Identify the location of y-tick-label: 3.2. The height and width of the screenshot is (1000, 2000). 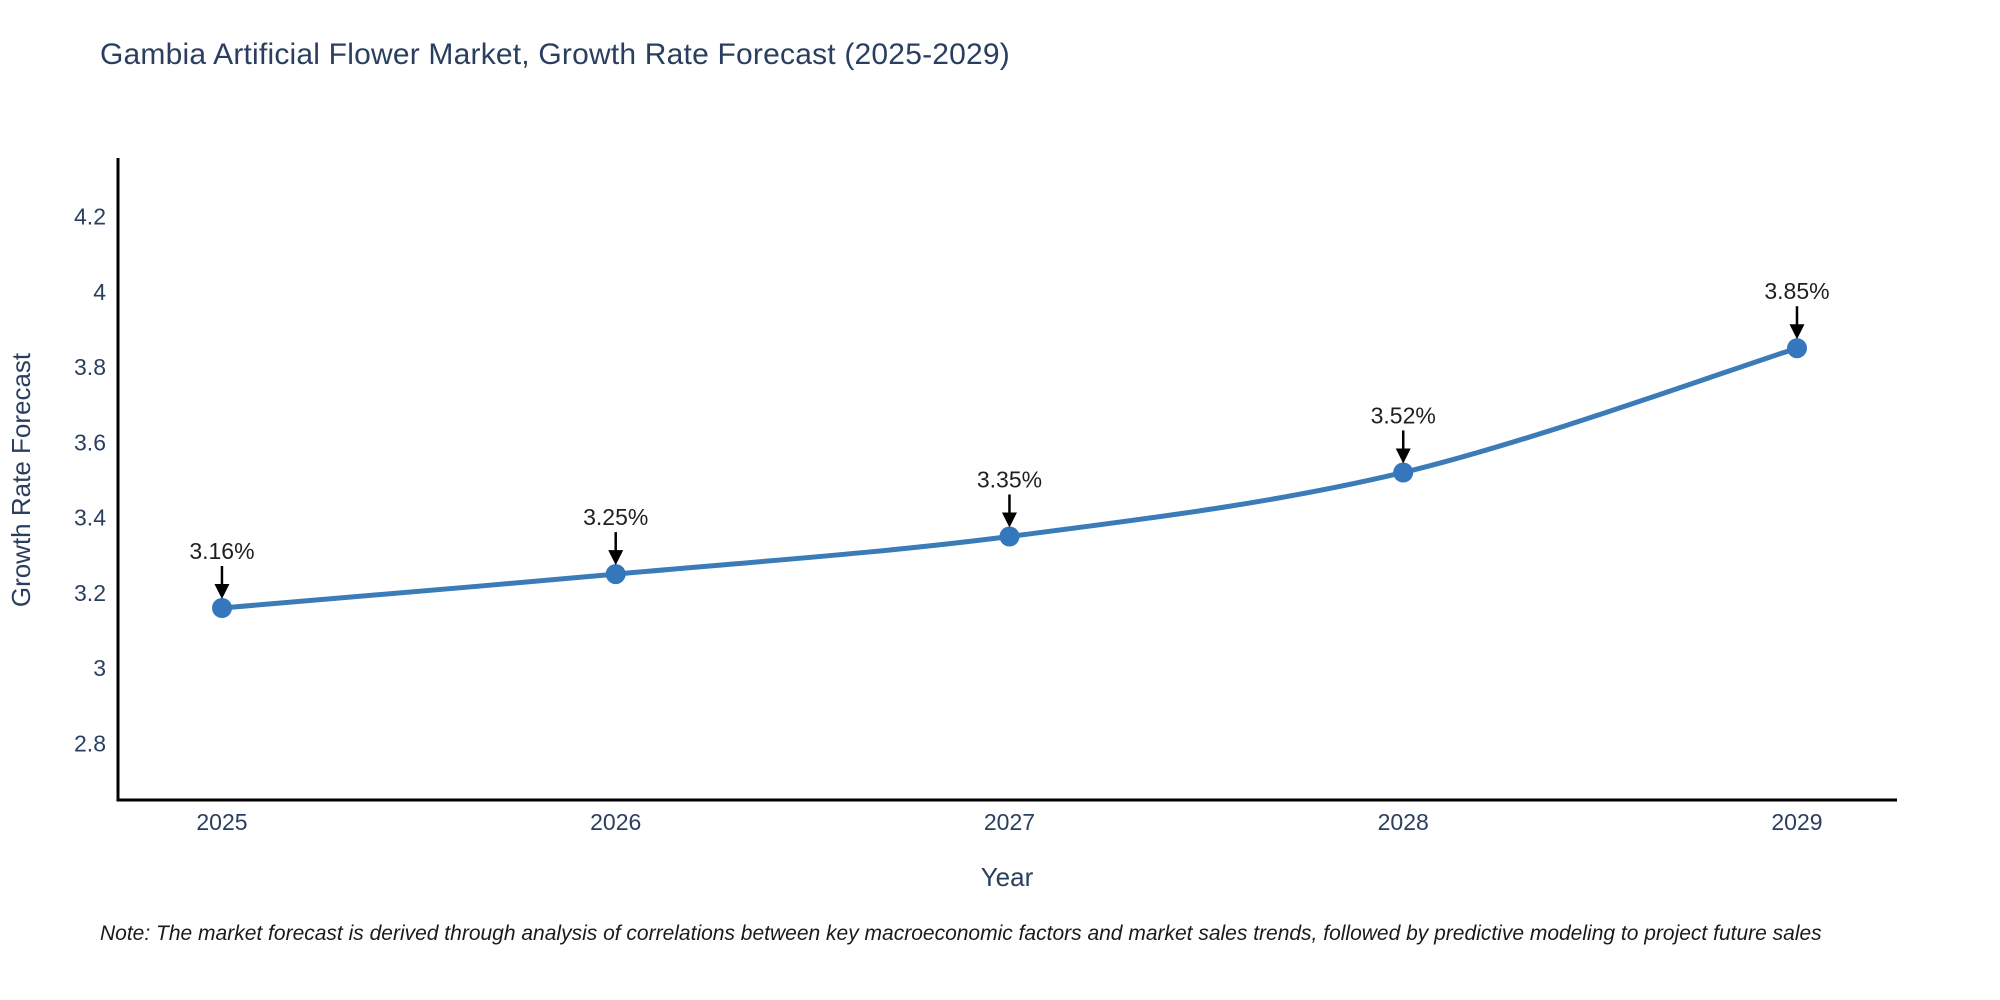
(90, 593).